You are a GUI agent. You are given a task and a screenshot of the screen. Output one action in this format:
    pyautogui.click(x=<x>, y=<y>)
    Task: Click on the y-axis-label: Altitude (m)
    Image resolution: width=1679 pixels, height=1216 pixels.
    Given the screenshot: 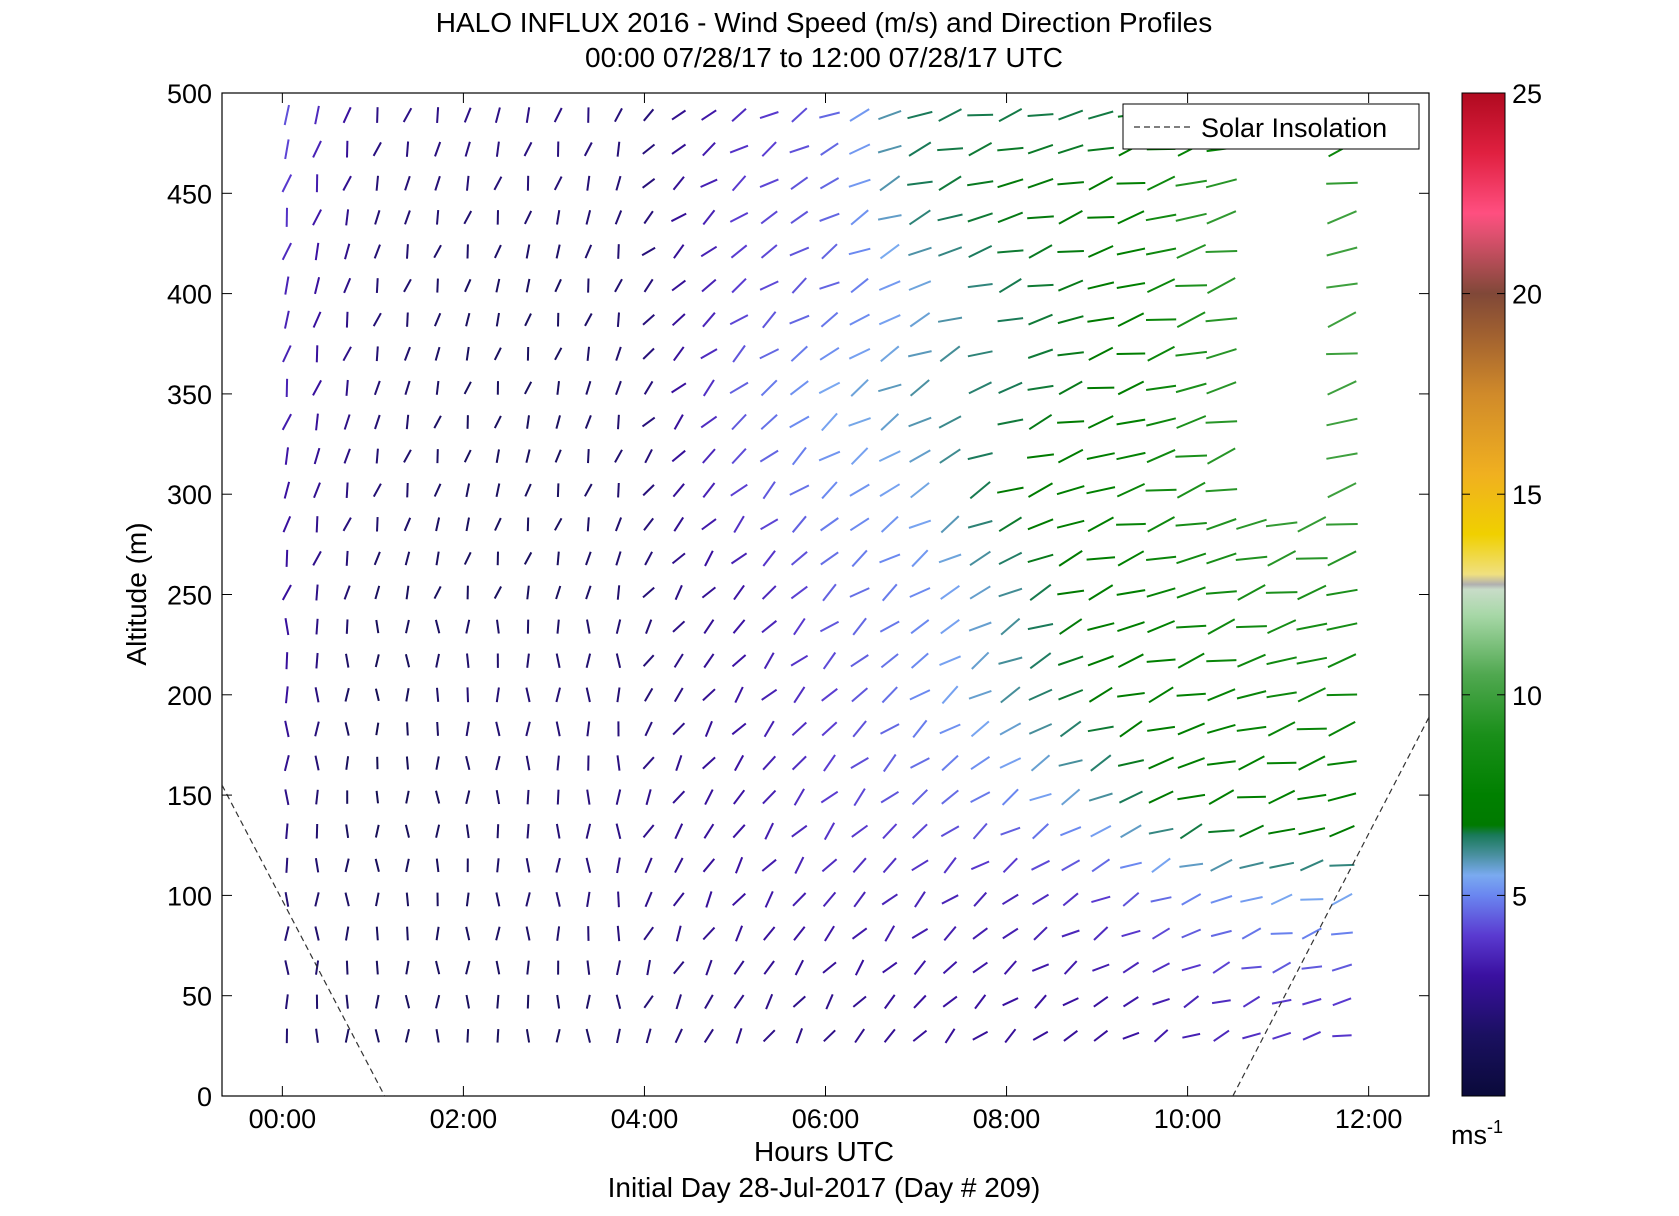 What is the action you would take?
    pyautogui.click(x=136, y=593)
    